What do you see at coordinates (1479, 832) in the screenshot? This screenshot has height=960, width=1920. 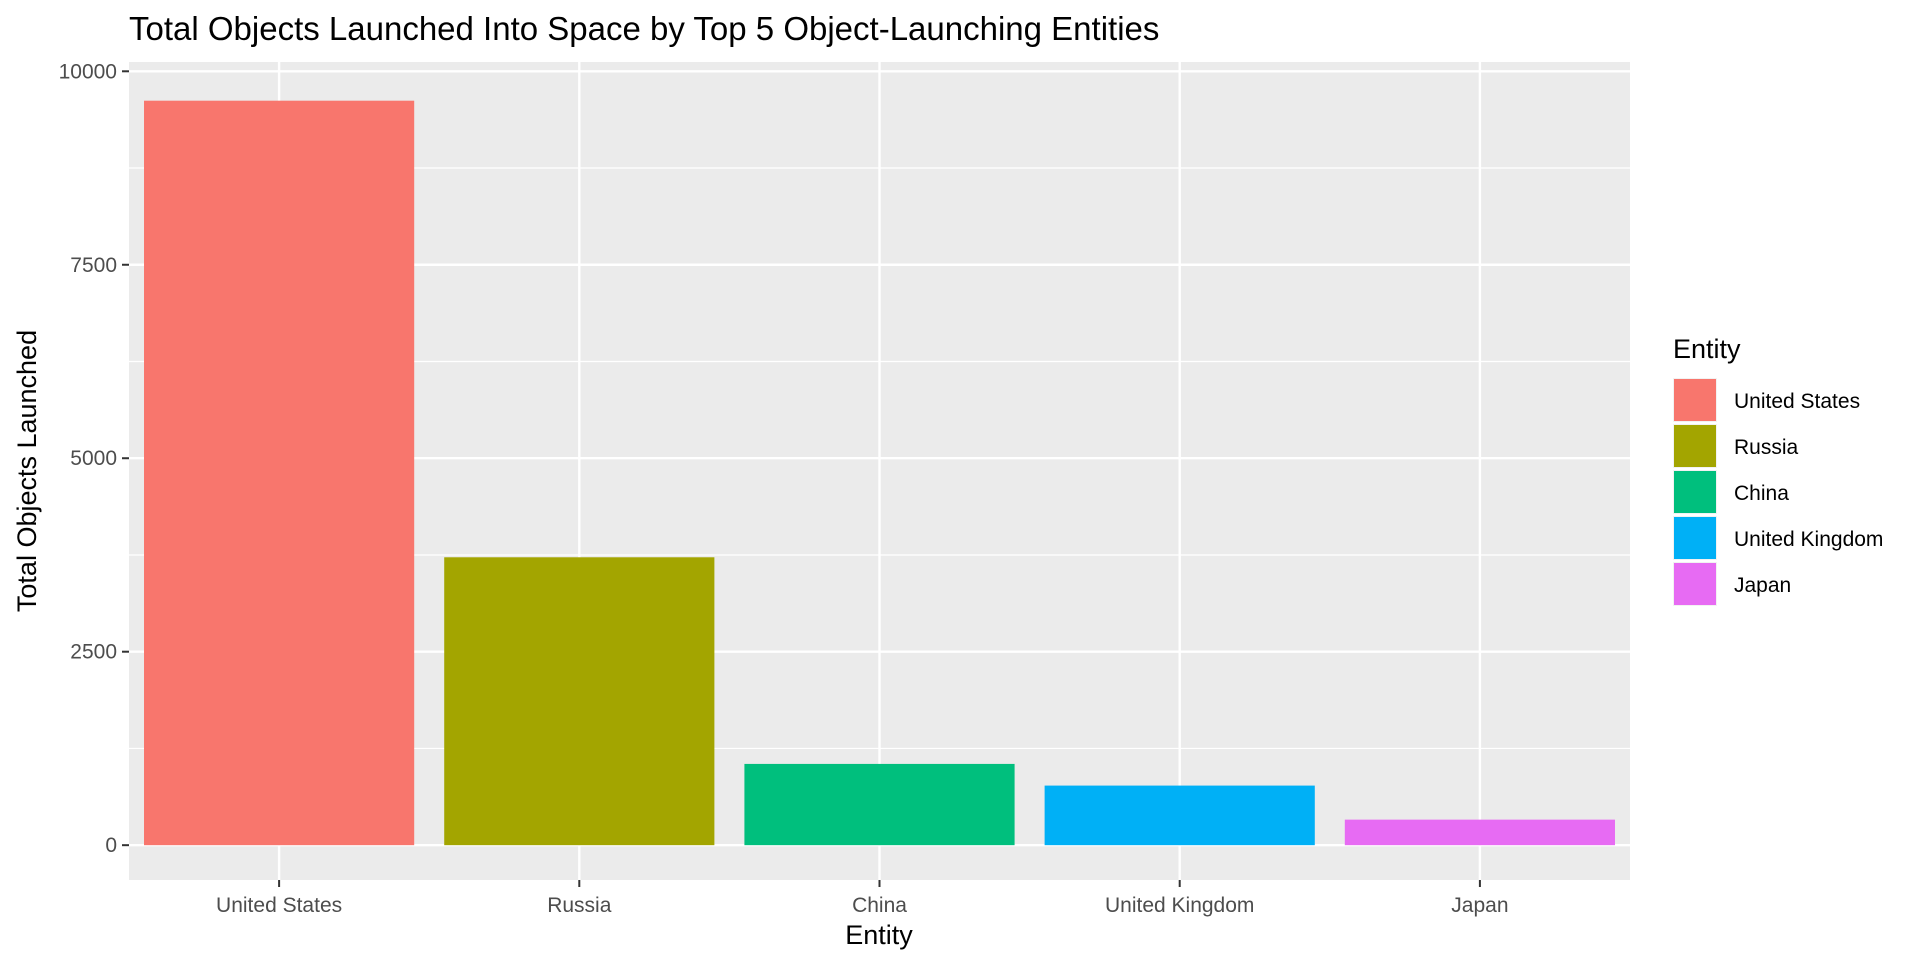 I see `bar-japan` at bounding box center [1479, 832].